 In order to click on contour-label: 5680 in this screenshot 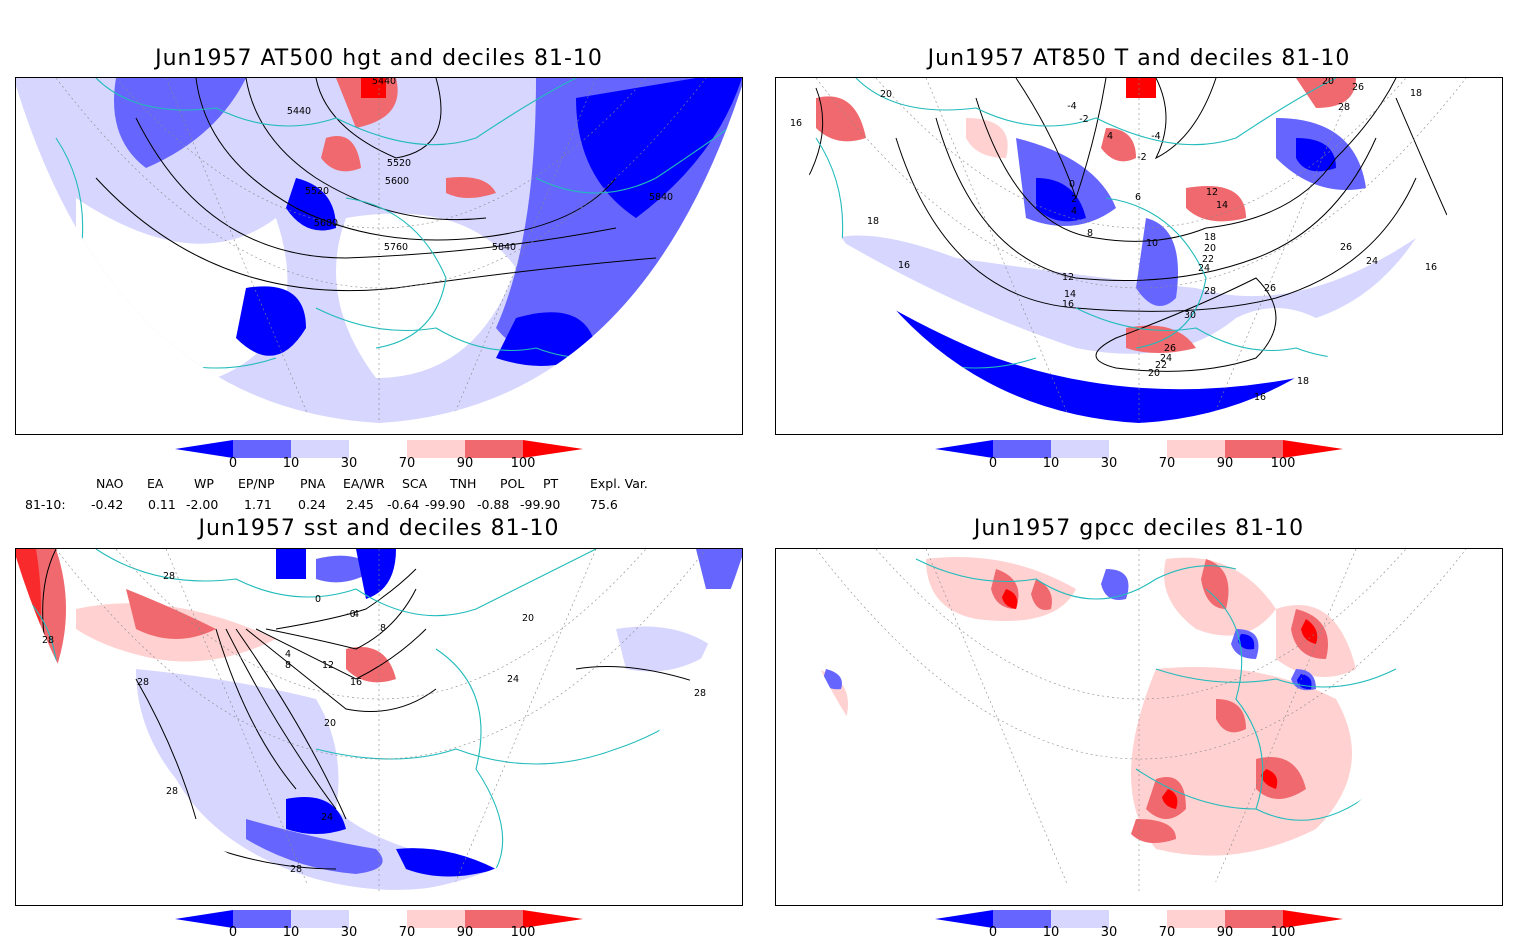, I will do `click(326, 223)`.